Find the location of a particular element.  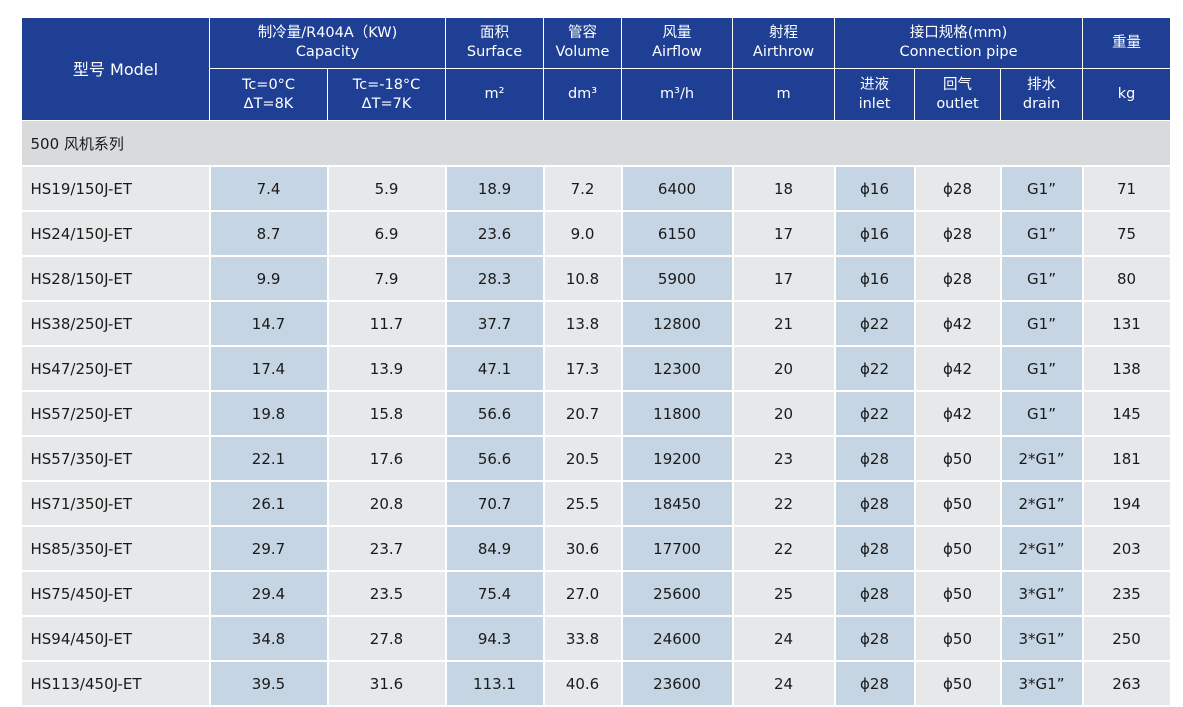

cell-airthrow: 20 is located at coordinates (784, 414).